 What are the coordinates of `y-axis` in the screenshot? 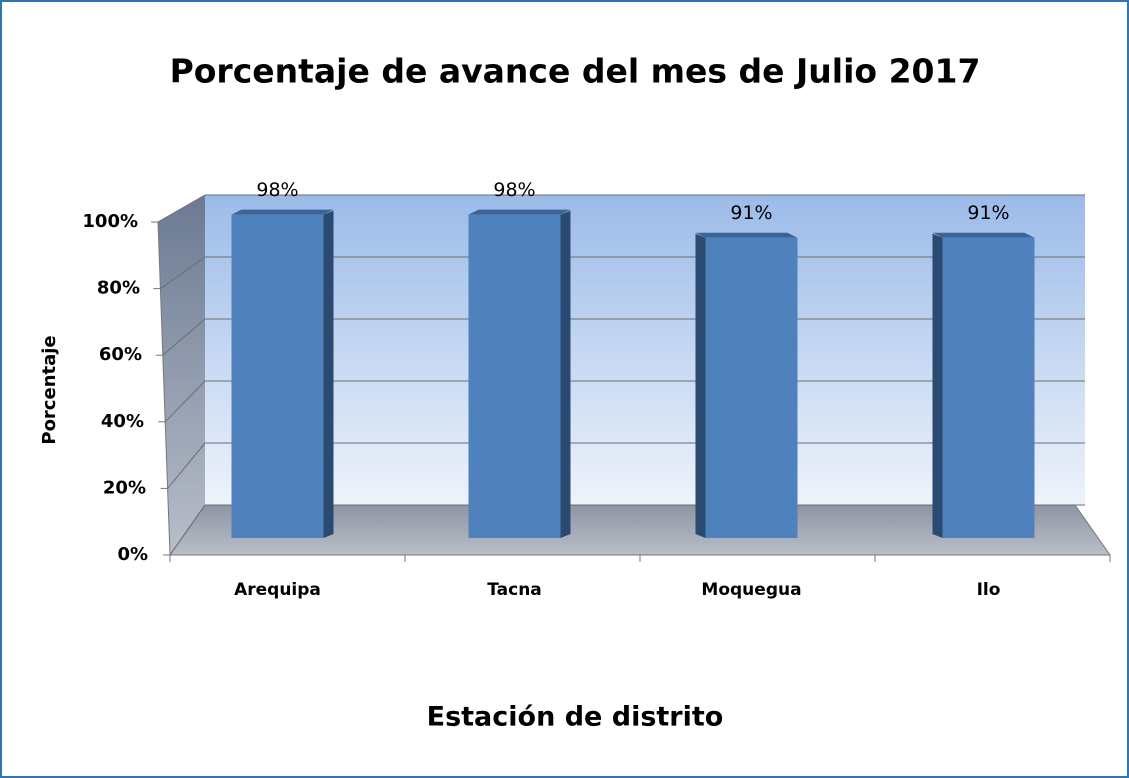 It's located at (164, 388).